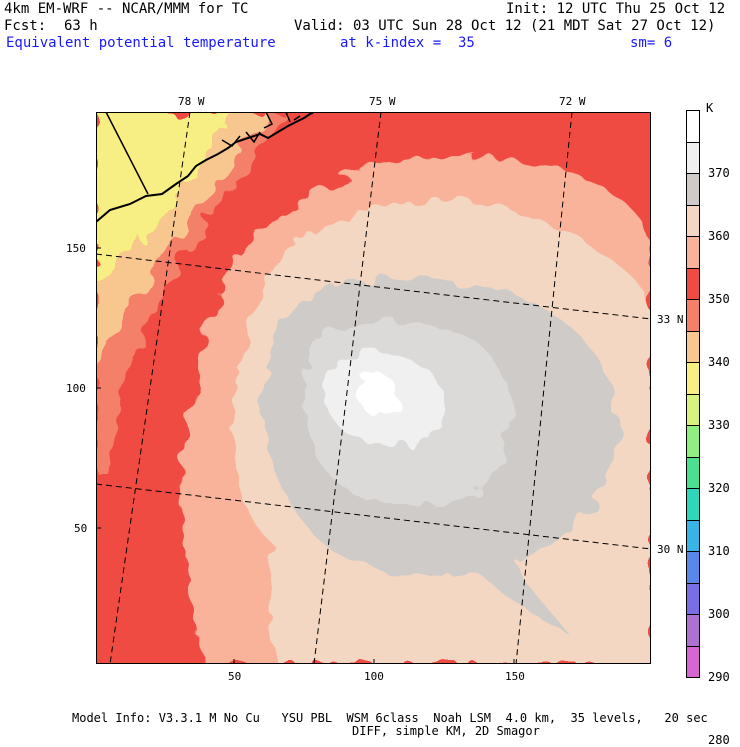 The image size is (740, 747). What do you see at coordinates (544, 388) in the screenshot?
I see `meridian-72w` at bounding box center [544, 388].